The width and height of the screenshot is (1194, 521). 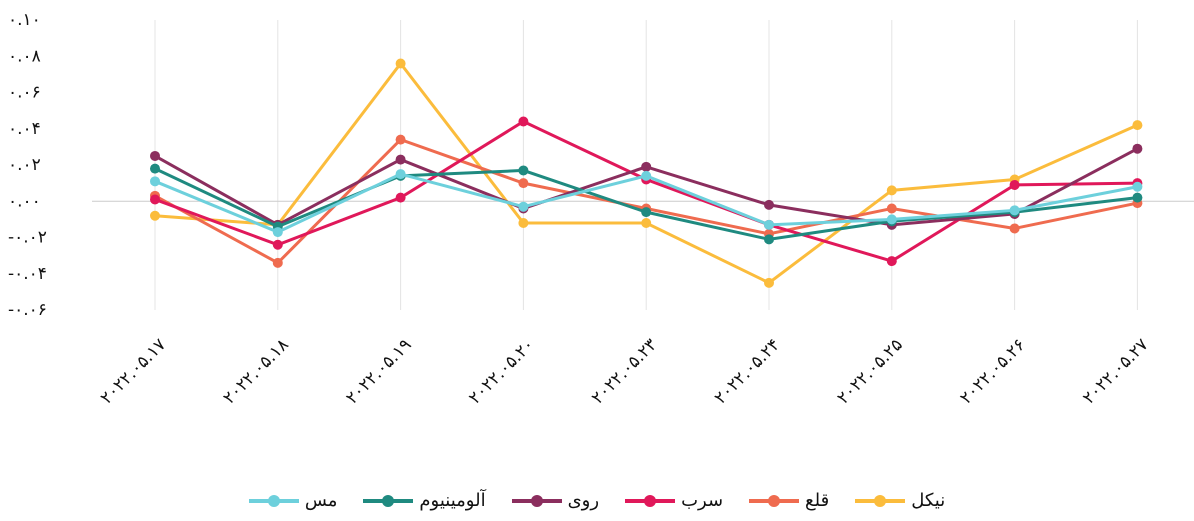 What do you see at coordinates (1115, 371) in the screenshot?
I see `x-tick-label: ۲۰۲۲.۰۵.۲۷` at bounding box center [1115, 371].